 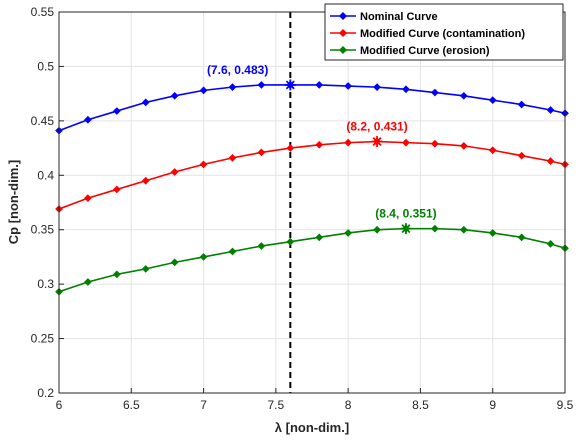 I want to click on x-axis-label: λ [non-dim.], so click(x=312, y=427).